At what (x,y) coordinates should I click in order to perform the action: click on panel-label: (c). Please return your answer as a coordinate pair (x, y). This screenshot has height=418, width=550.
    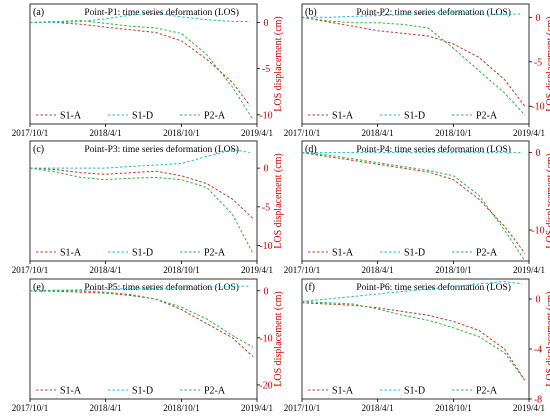
    Looking at the image, I should click on (38, 149).